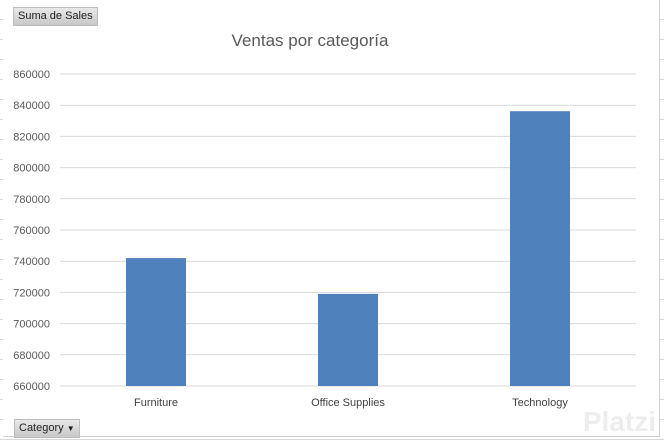 Image resolution: width=664 pixels, height=446 pixels. I want to click on value-field-label: Suma de Sales, so click(55, 16).